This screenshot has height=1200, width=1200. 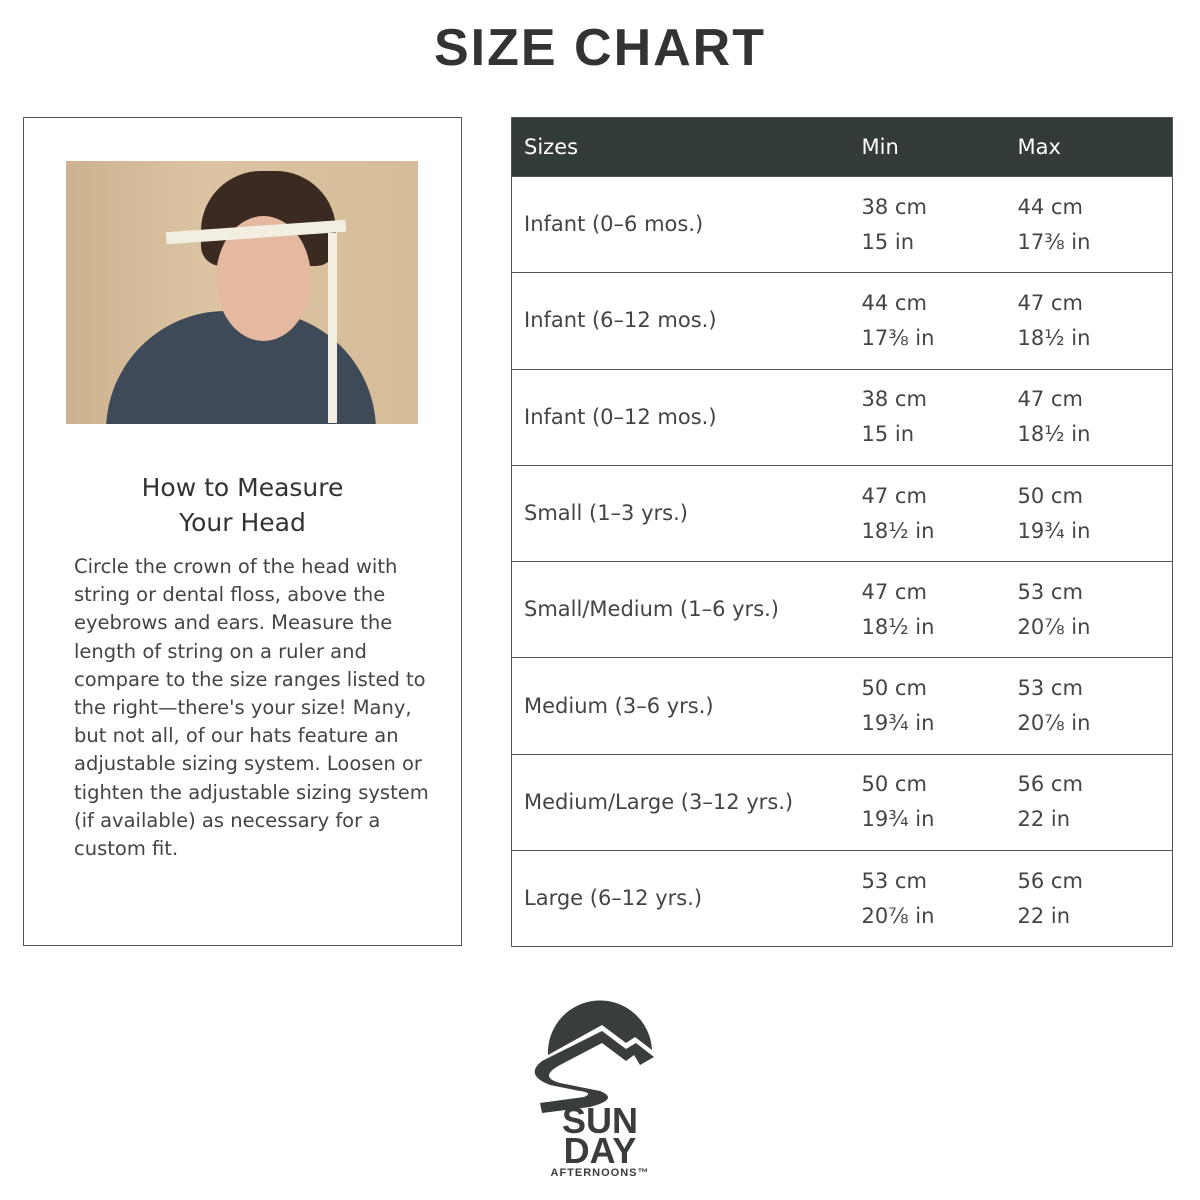 What do you see at coordinates (242, 292) in the screenshot?
I see `measuring-head-photo` at bounding box center [242, 292].